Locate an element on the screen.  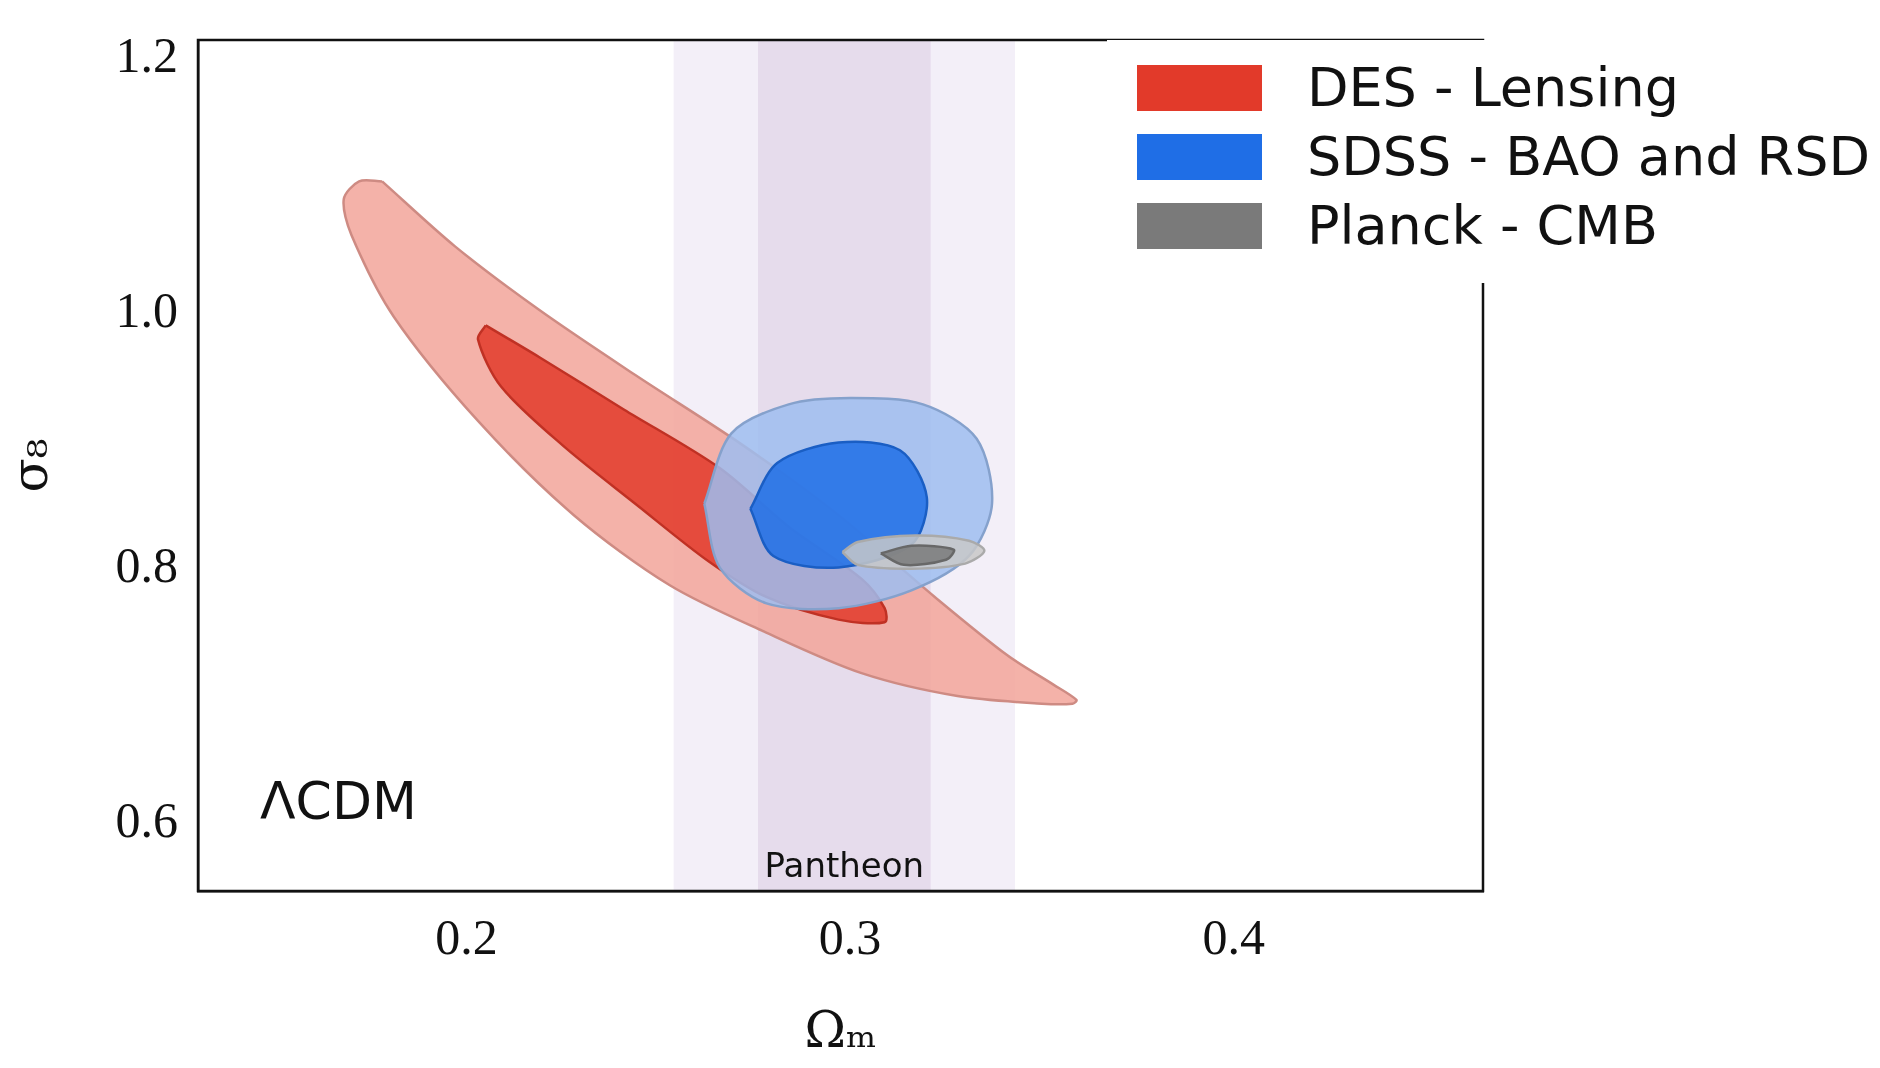
y-tick-label: 0.8 is located at coordinates (146, 564).